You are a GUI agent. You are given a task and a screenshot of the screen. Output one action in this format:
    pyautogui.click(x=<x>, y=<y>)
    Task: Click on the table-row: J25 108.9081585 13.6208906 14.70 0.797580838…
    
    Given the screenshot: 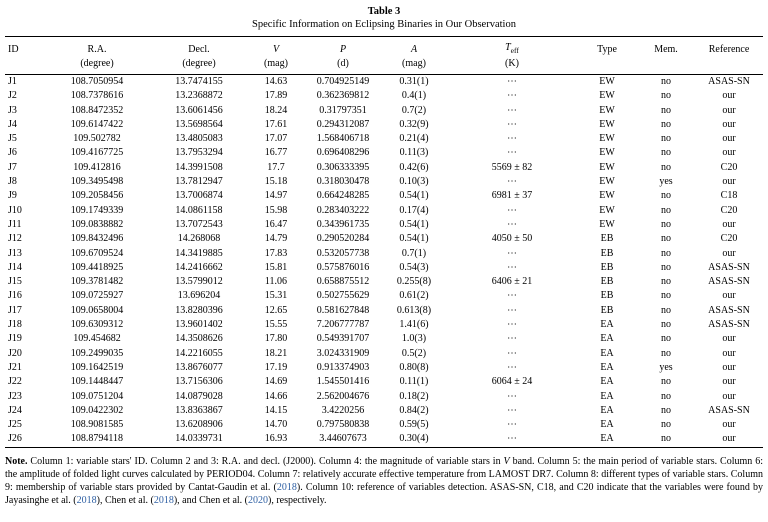 What is the action you would take?
    pyautogui.click(x=384, y=425)
    